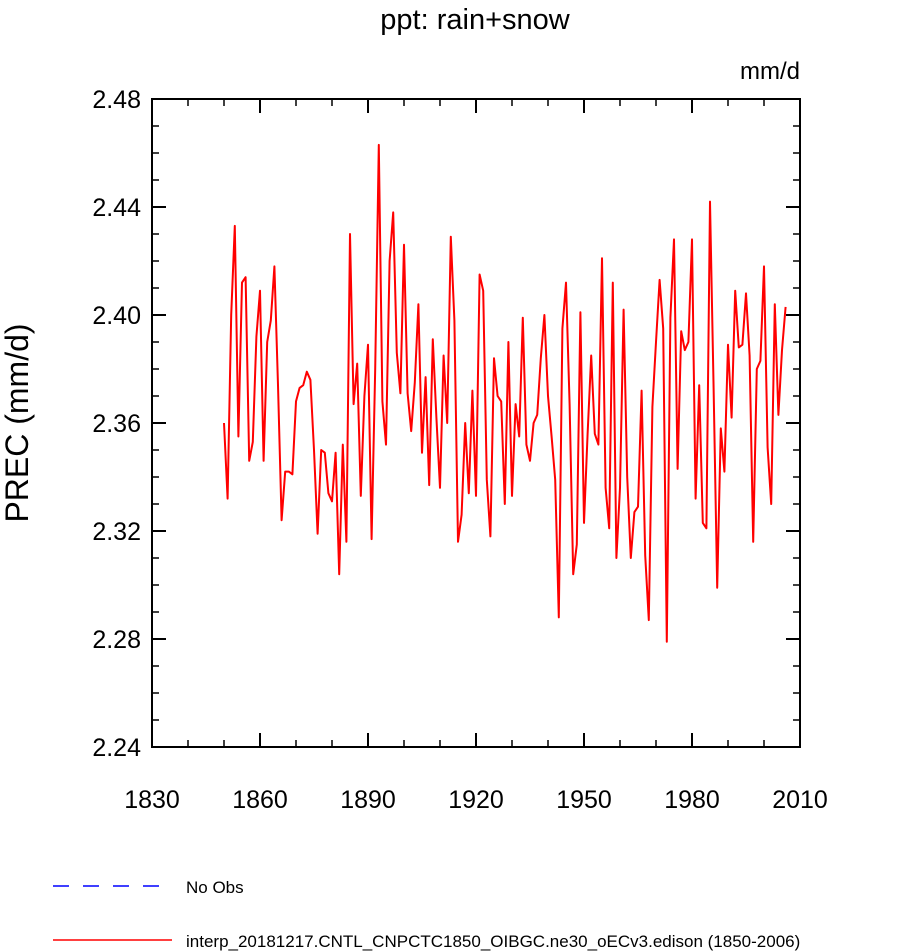  I want to click on y-tick-label: 2.48, so click(116, 100).